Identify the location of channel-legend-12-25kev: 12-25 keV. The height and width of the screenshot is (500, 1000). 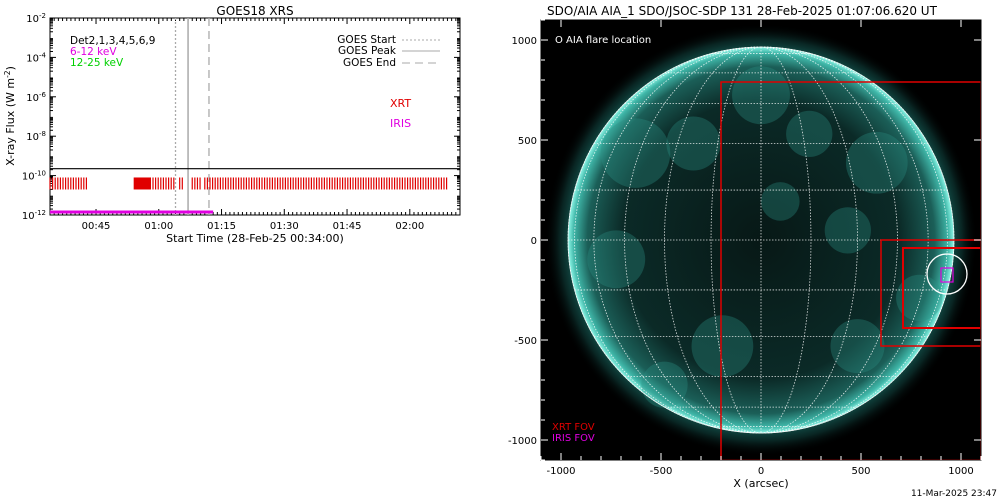
(97, 63).